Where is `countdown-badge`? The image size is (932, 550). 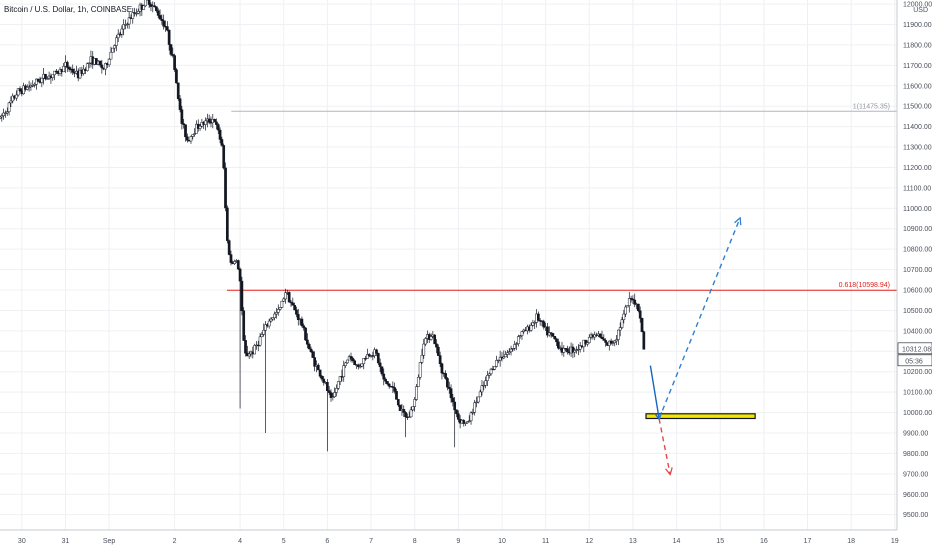
countdown-badge is located at coordinates (914, 360).